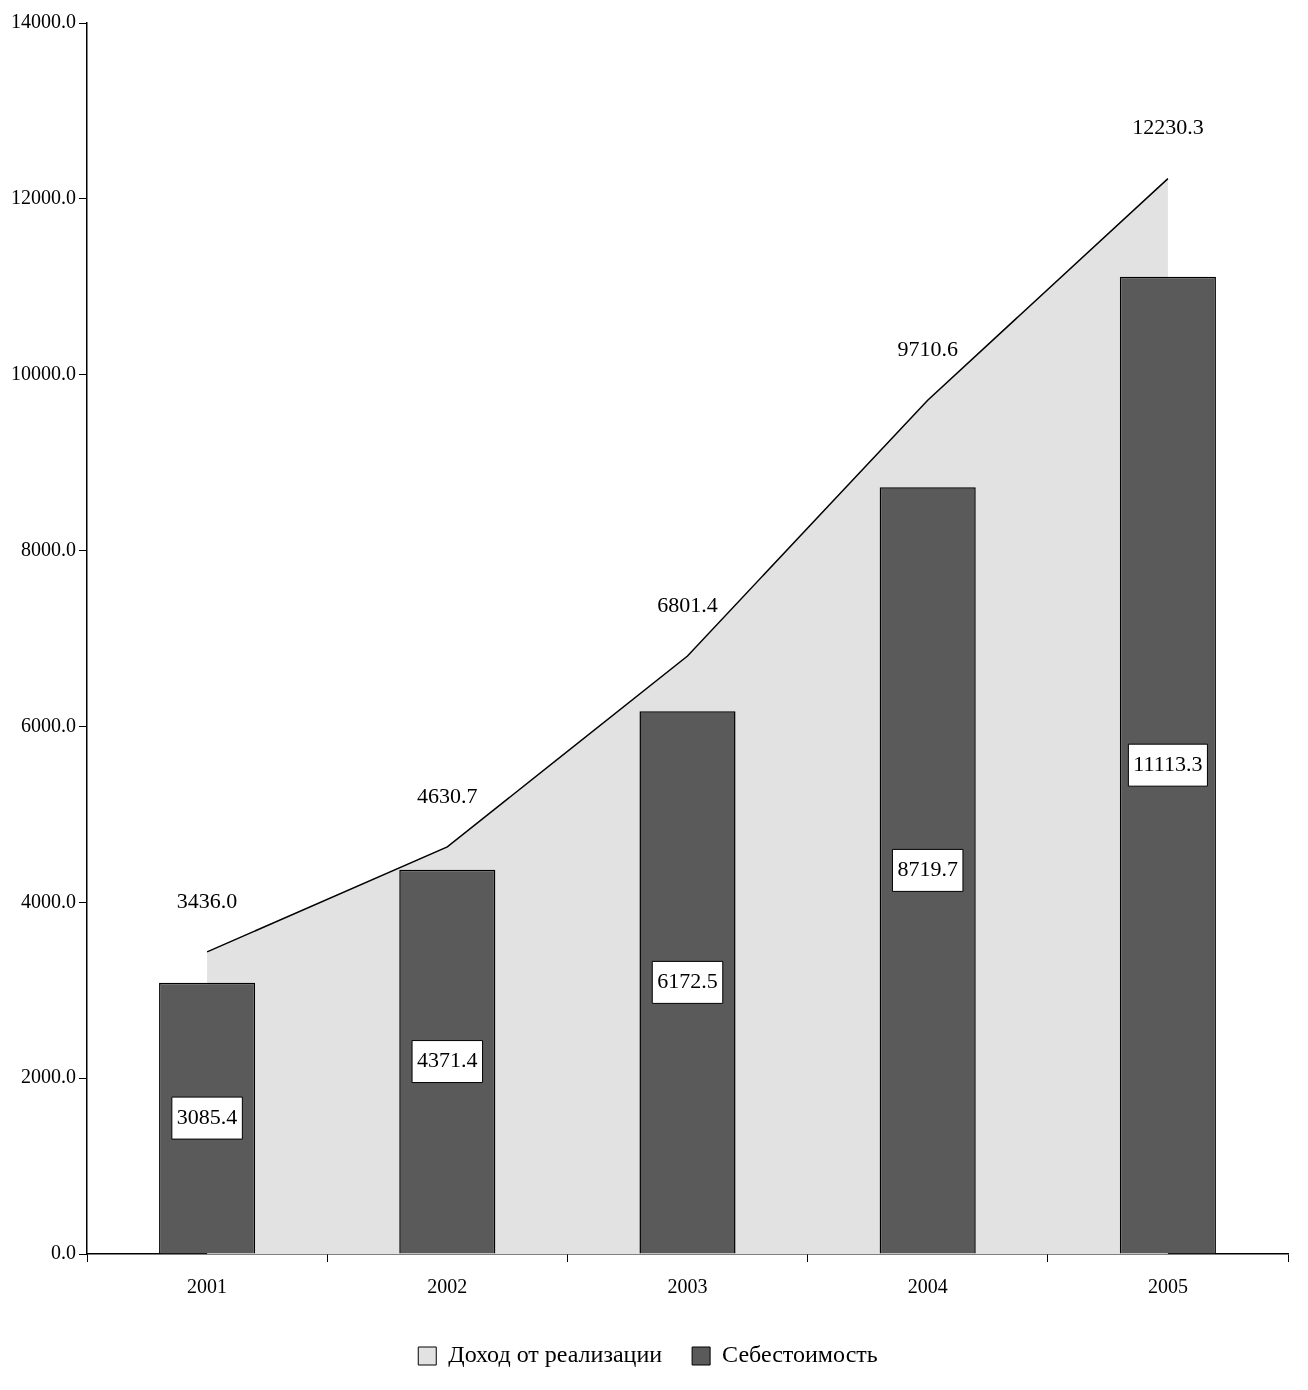  What do you see at coordinates (555, 1354) in the screenshot?
I see `legend-label: Доход от реализации` at bounding box center [555, 1354].